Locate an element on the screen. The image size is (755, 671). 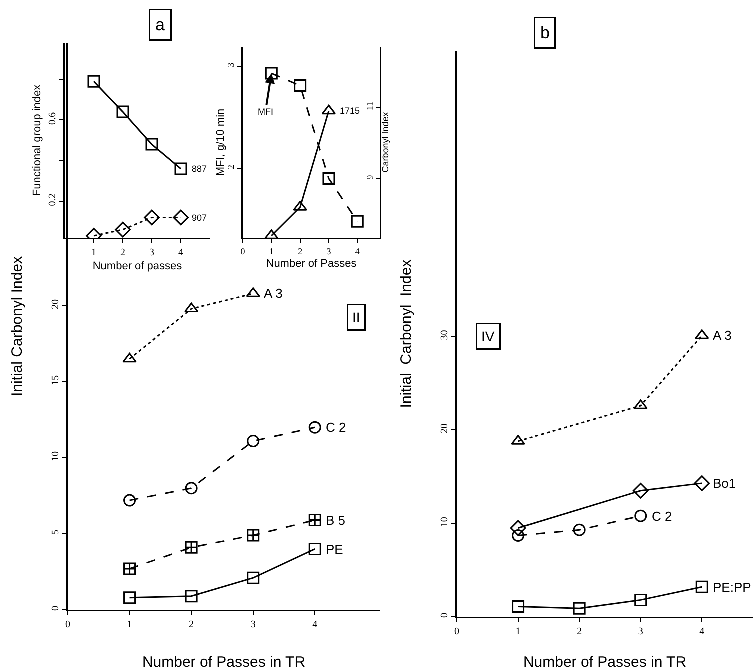
annotation: IV is located at coordinates (489, 336).